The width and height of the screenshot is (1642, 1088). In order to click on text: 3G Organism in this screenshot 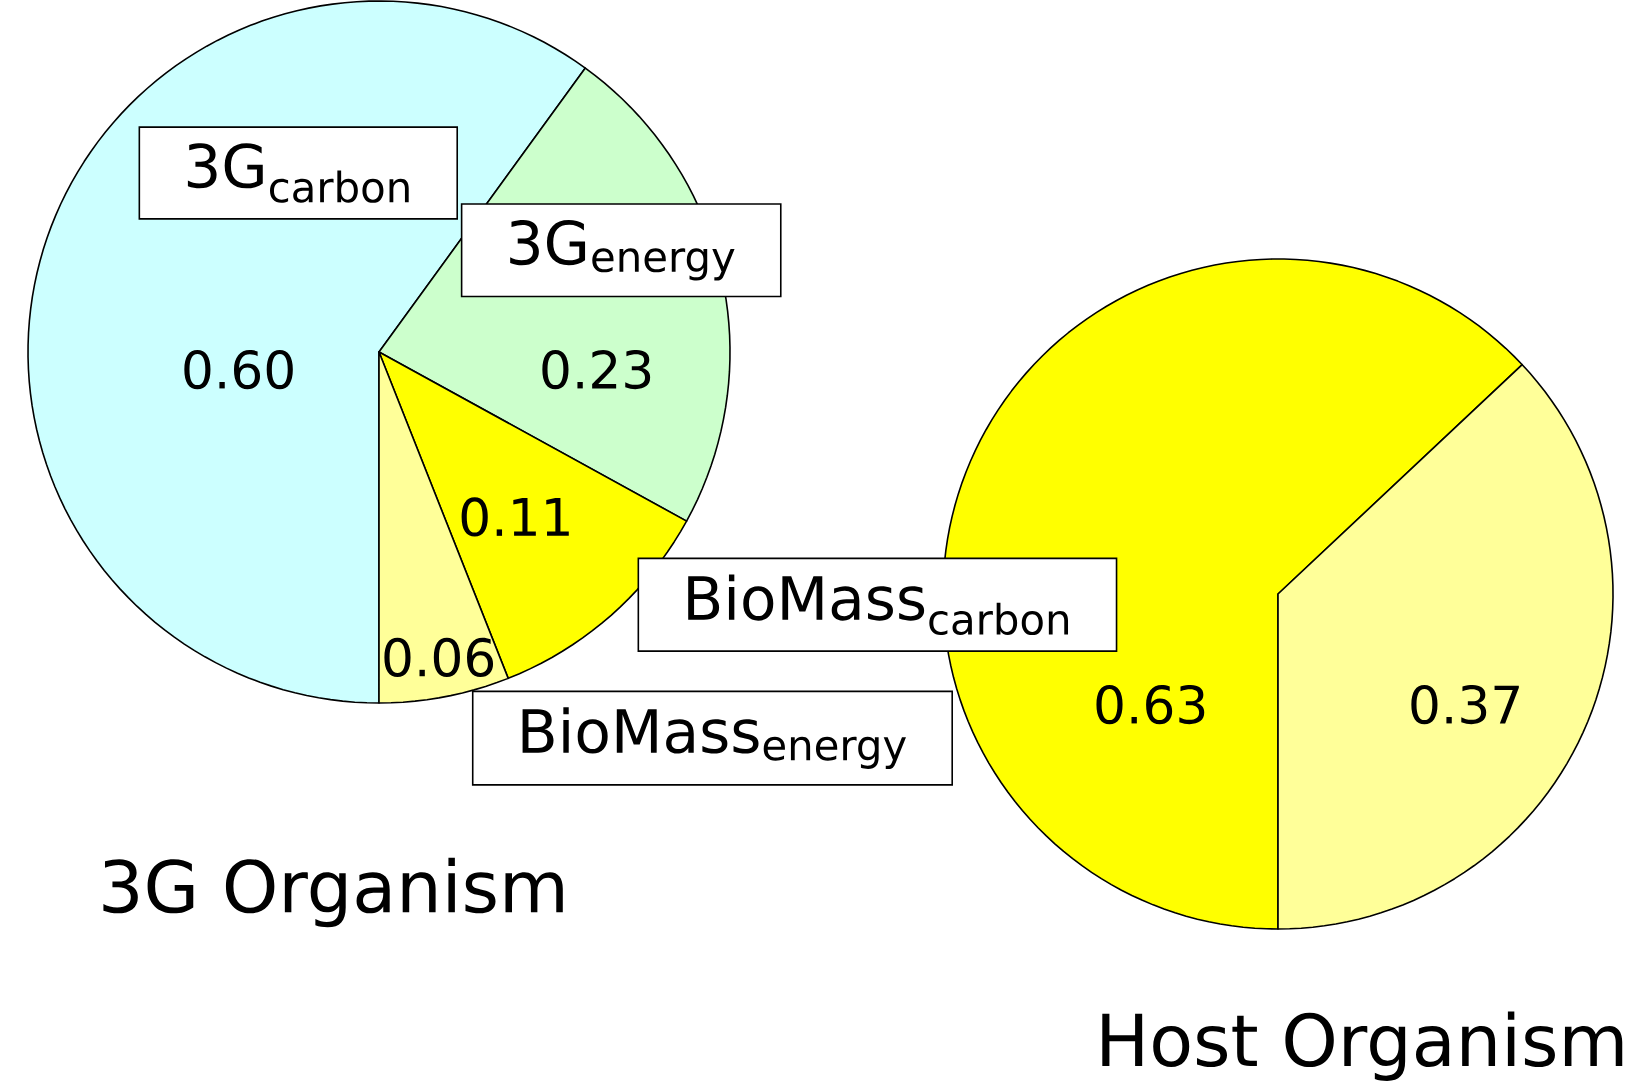, I will do `click(333, 892)`.